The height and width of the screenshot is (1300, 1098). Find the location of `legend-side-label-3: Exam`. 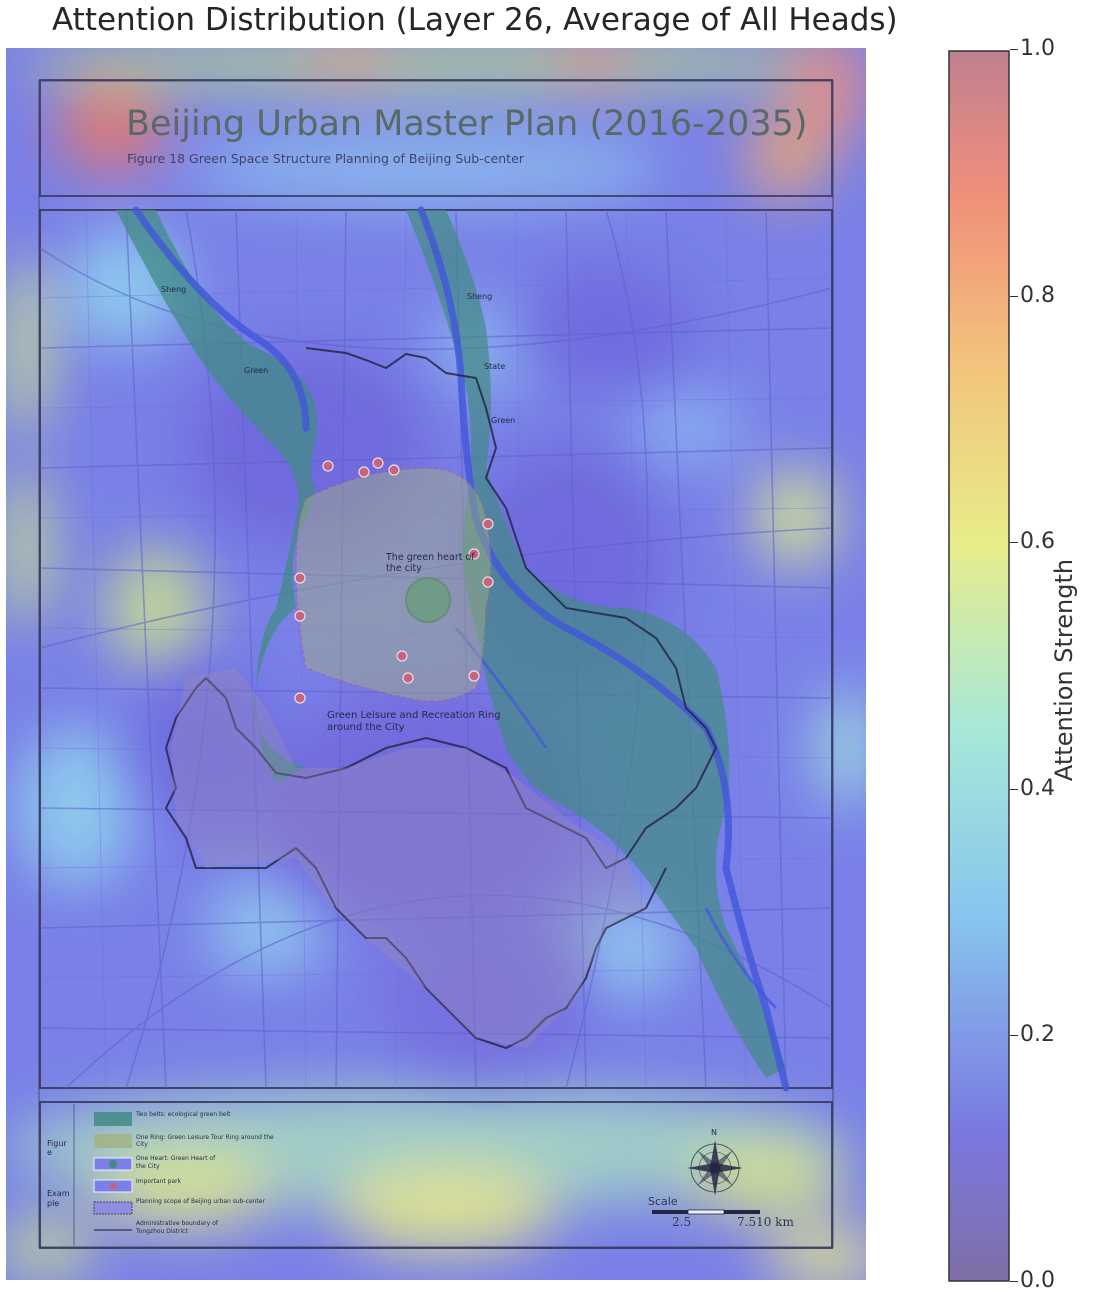

legend-side-label-3: Exam is located at coordinates (58, 1193).